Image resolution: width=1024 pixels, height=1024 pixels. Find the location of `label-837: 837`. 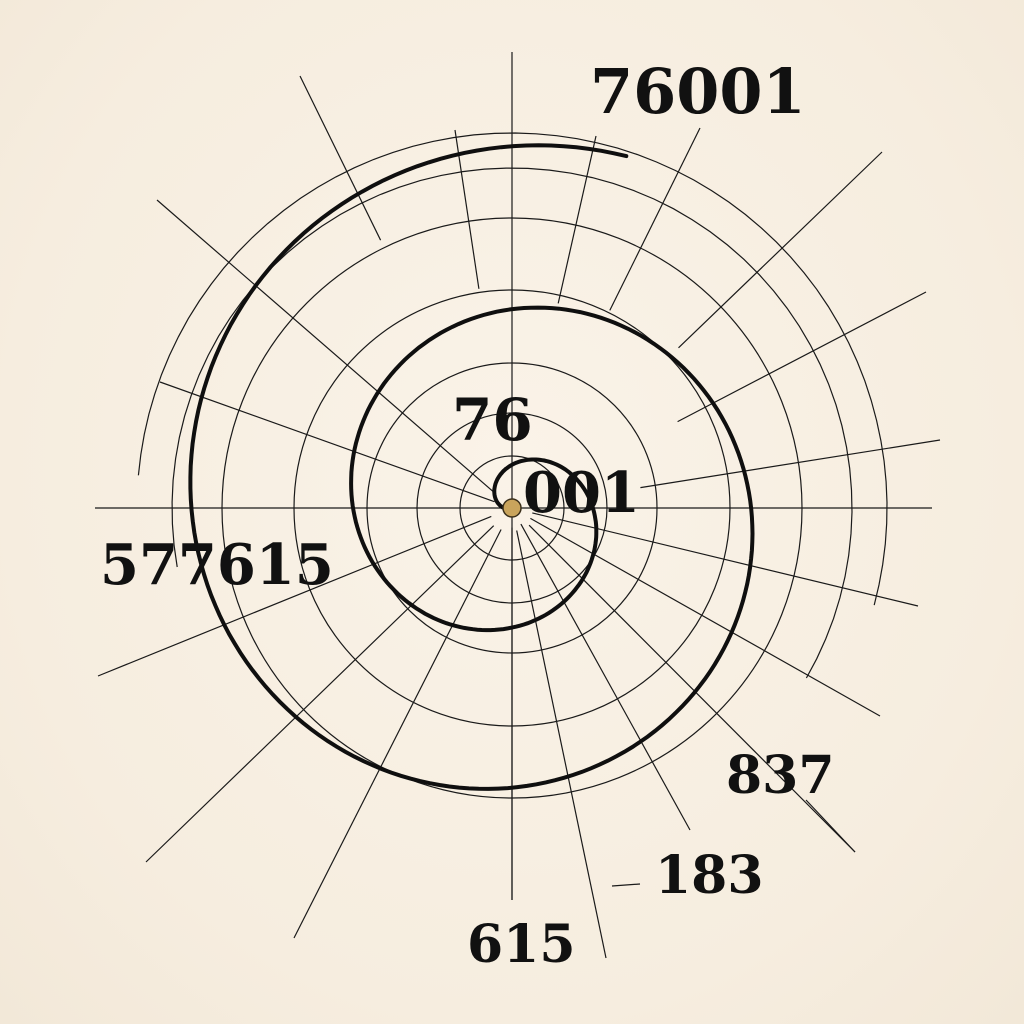

label-837: 837 is located at coordinates (780, 775).